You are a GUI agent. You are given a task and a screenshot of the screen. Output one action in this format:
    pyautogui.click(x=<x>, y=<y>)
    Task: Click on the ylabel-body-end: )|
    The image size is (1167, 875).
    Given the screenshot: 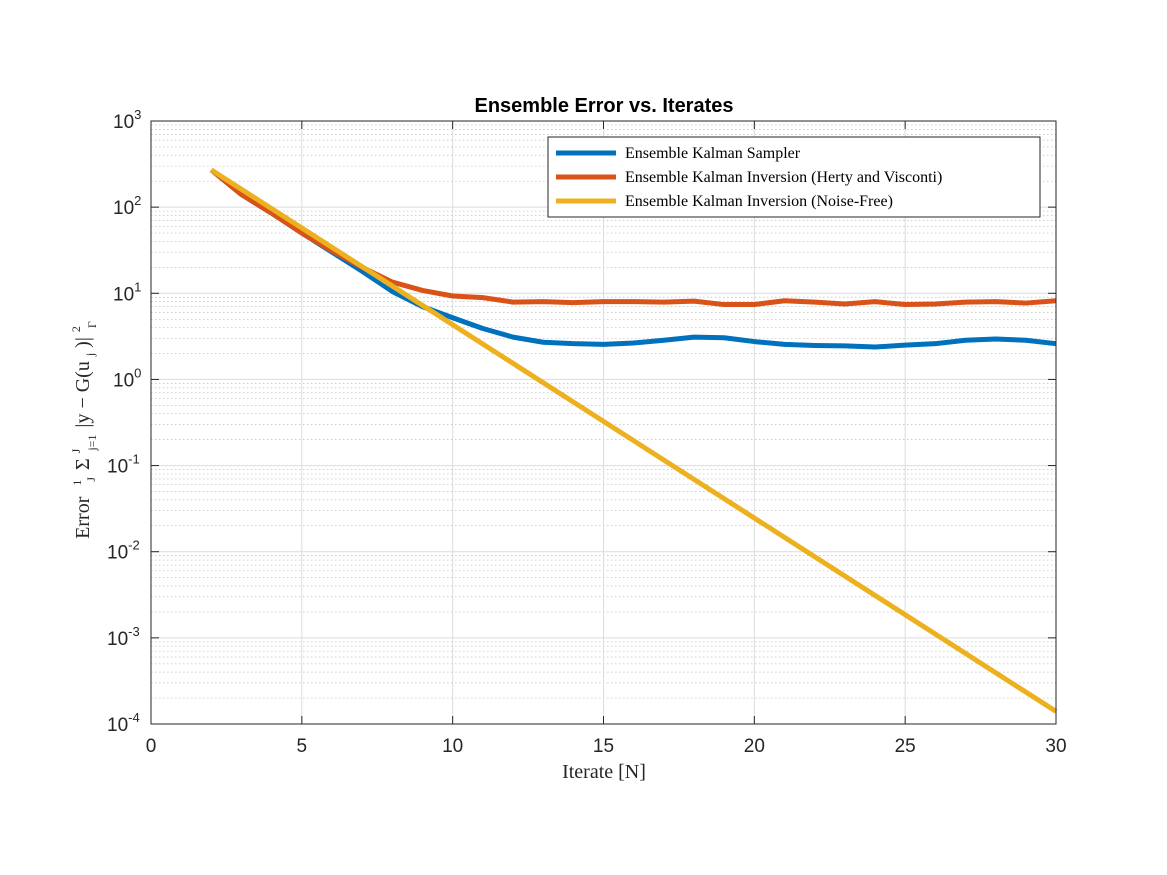 What is the action you would take?
    pyautogui.click(x=83, y=342)
    